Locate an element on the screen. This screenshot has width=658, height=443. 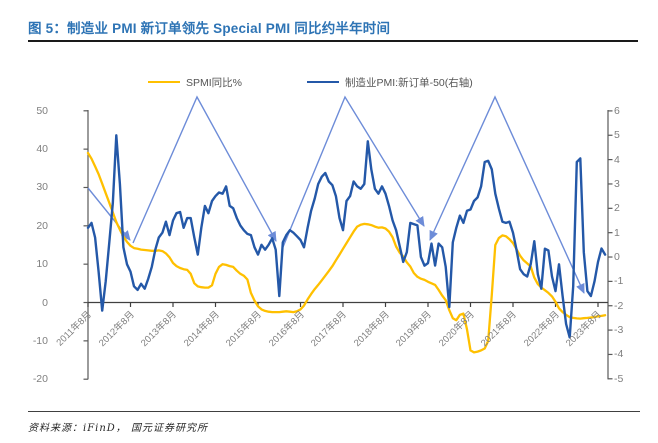
right-axis-tick: 6 is located at coordinates (617, 110).